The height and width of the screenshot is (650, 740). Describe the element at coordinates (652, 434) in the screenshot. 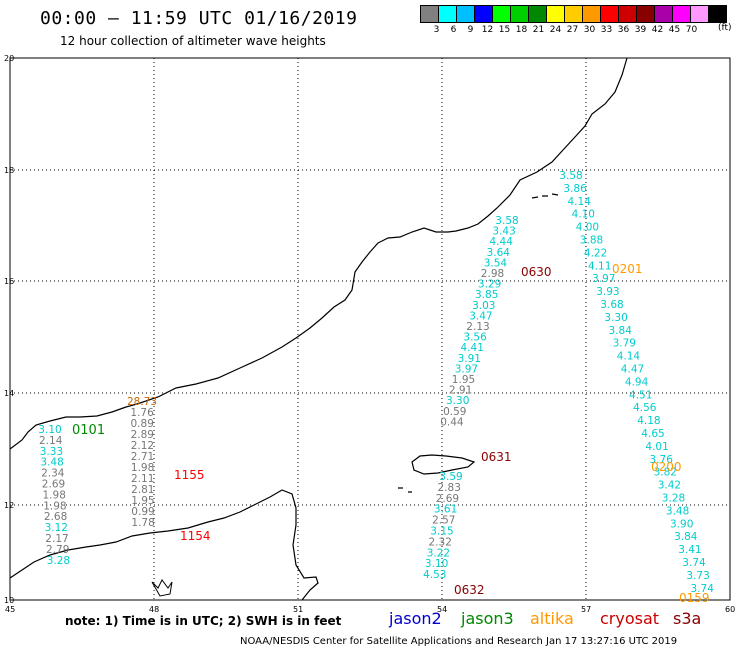

I see `wave-height-value: 4.65` at that location.